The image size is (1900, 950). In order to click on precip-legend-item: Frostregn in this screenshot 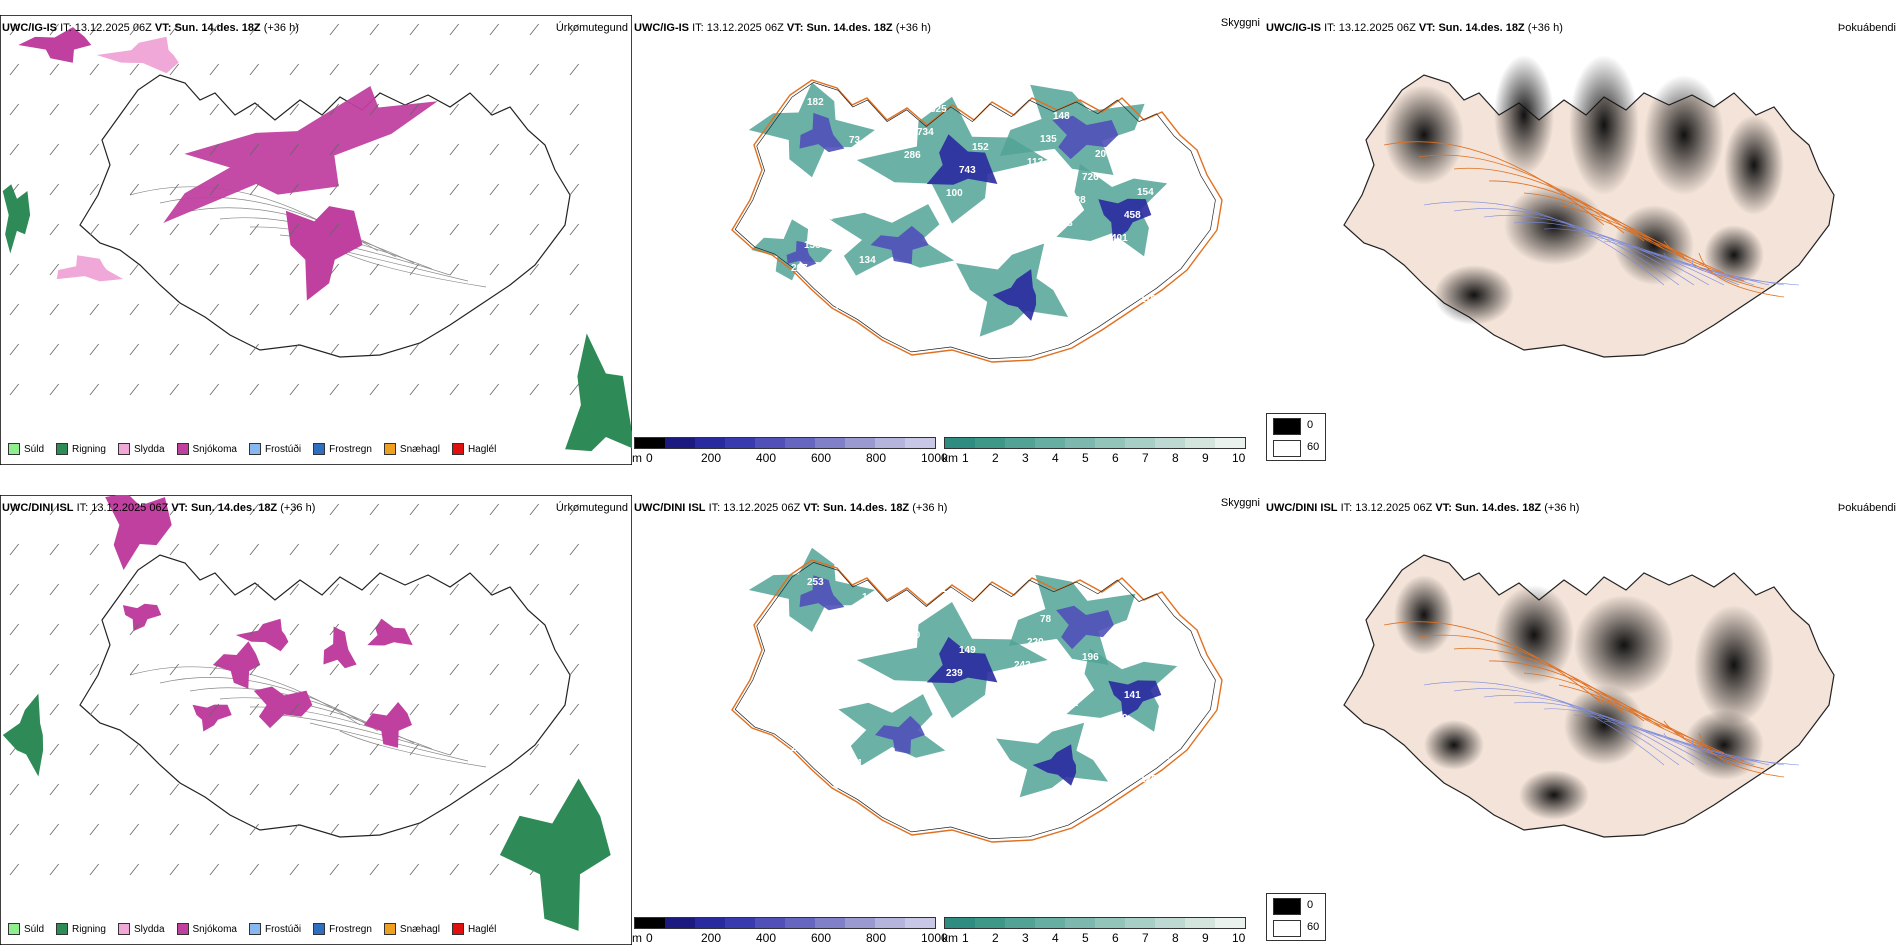, I will do `click(342, 449)`.